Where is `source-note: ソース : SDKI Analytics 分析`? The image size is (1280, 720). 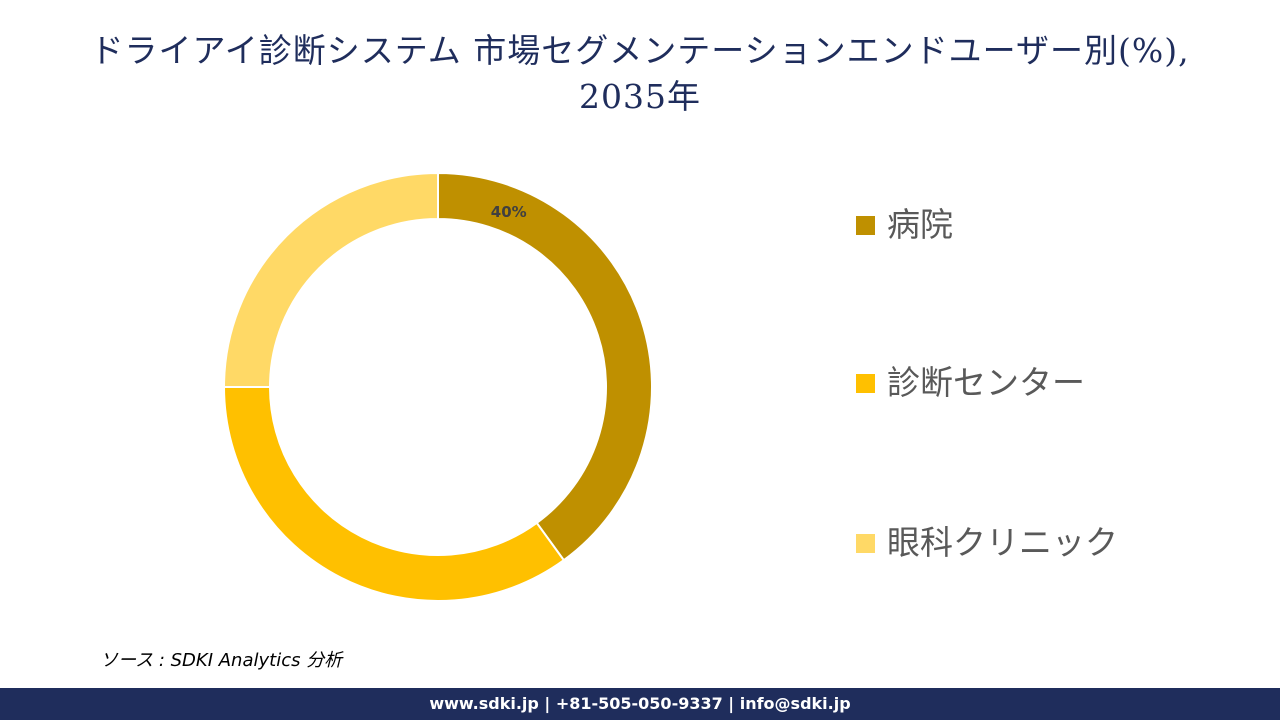 source-note: ソース : SDKI Analytics 分析 is located at coordinates (221, 660).